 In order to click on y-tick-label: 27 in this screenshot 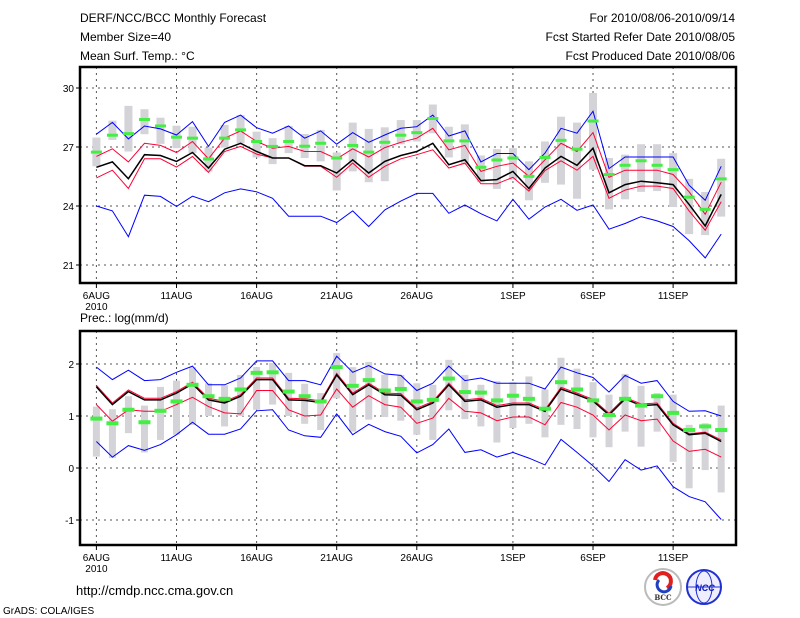, I will do `click(69, 148)`.